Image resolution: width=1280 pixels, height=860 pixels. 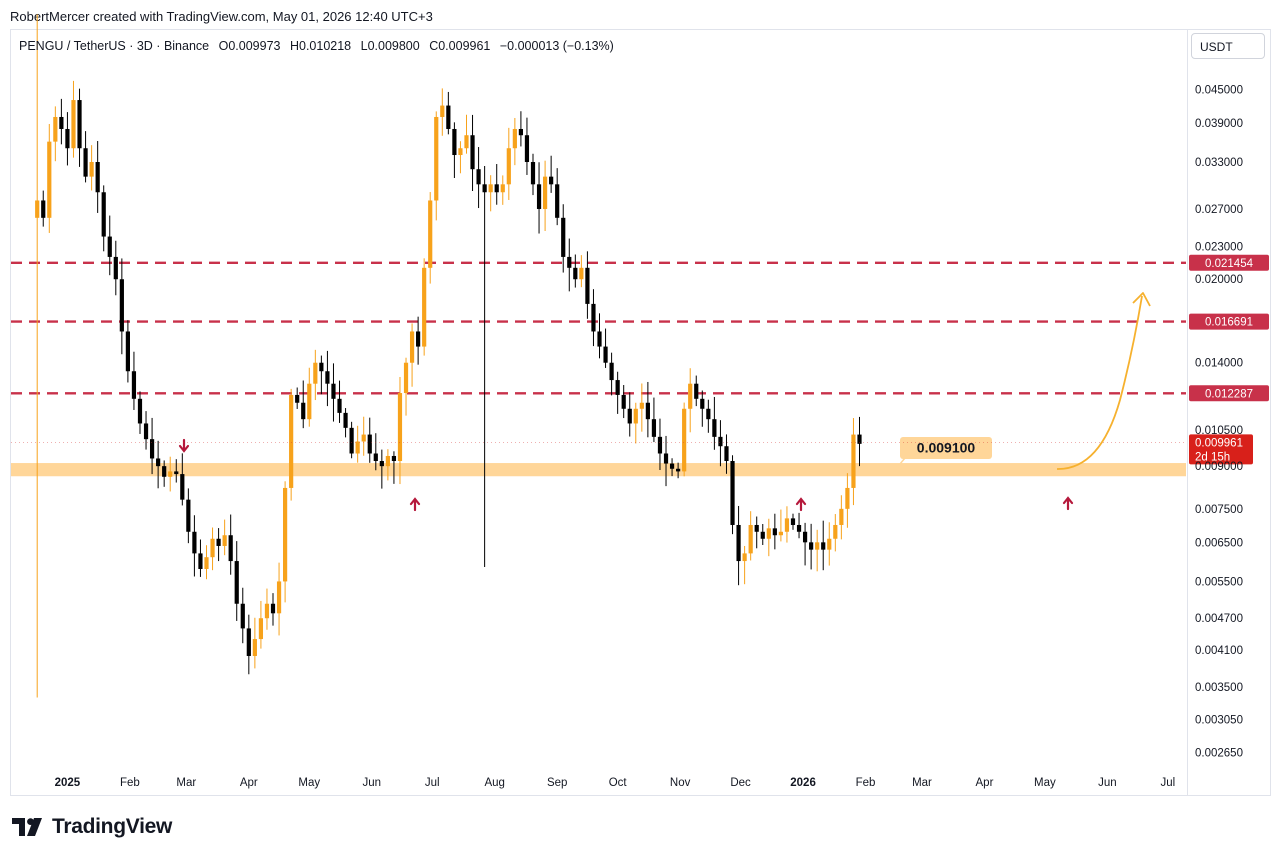 What do you see at coordinates (598, 470) in the screenshot?
I see `support-zone-layer` at bounding box center [598, 470].